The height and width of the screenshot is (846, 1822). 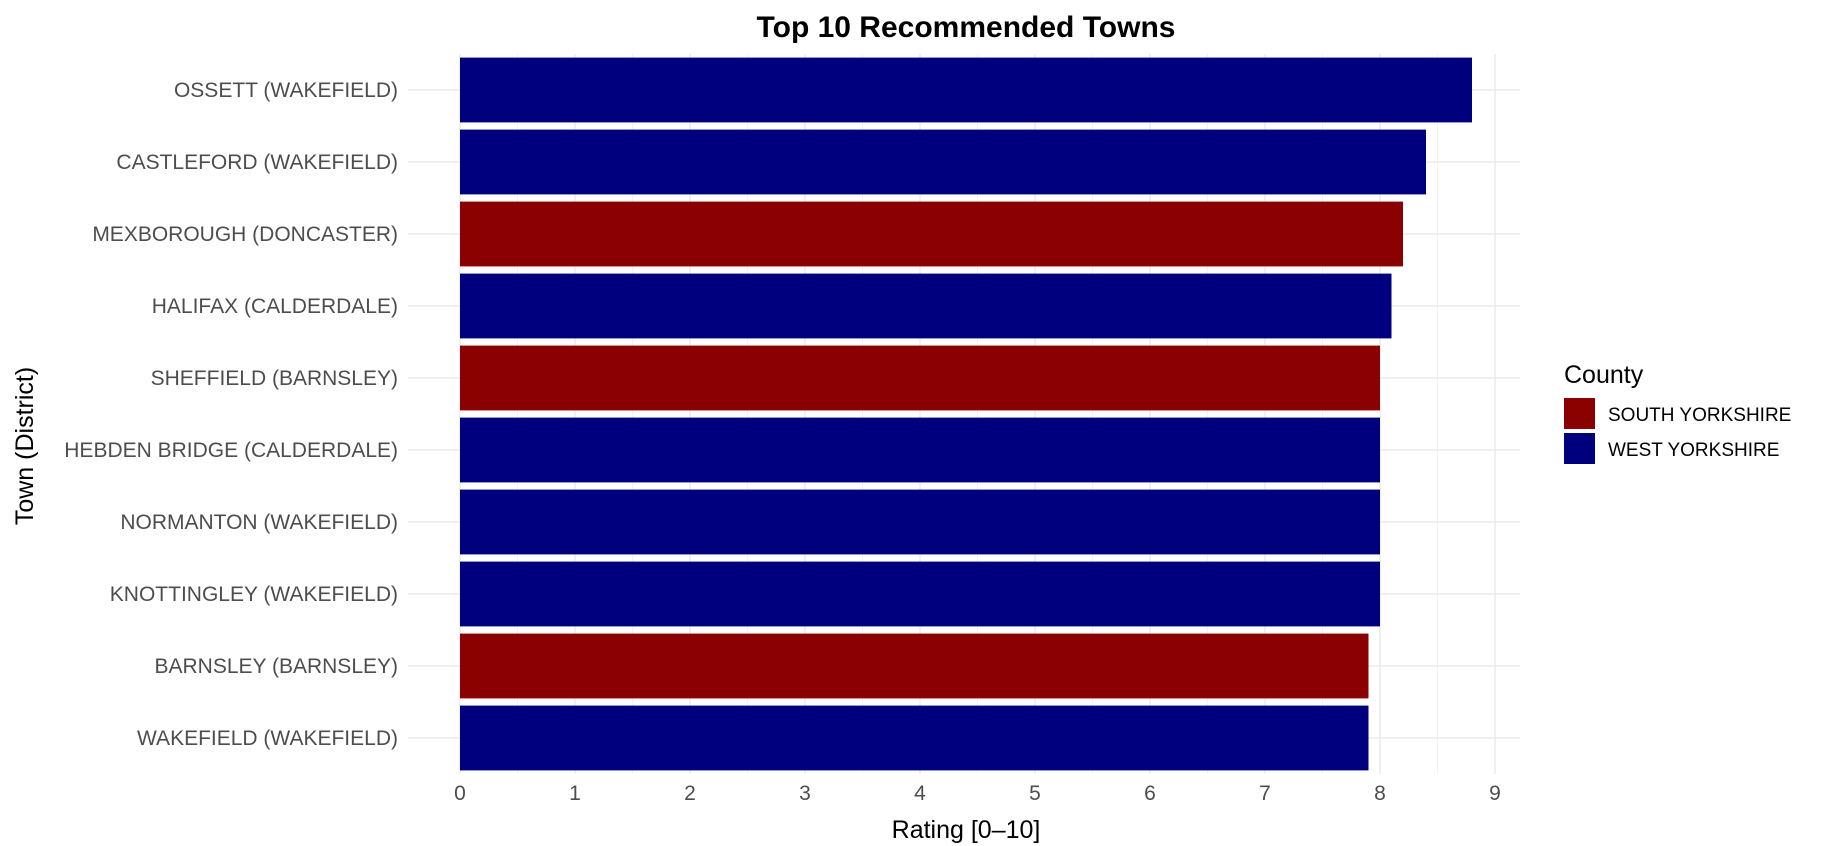 What do you see at coordinates (1035, 793) in the screenshot?
I see `x-tick-label: 5` at bounding box center [1035, 793].